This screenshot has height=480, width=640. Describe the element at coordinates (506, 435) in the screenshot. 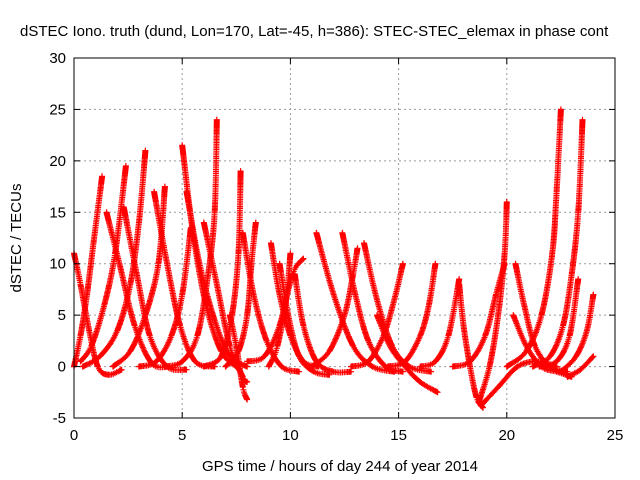

I see `x-tick-label: 20` at that location.